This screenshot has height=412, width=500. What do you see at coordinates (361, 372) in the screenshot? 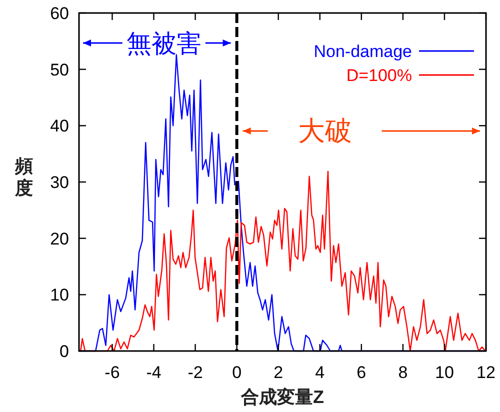
I see `x-tick-label: 6` at bounding box center [361, 372].